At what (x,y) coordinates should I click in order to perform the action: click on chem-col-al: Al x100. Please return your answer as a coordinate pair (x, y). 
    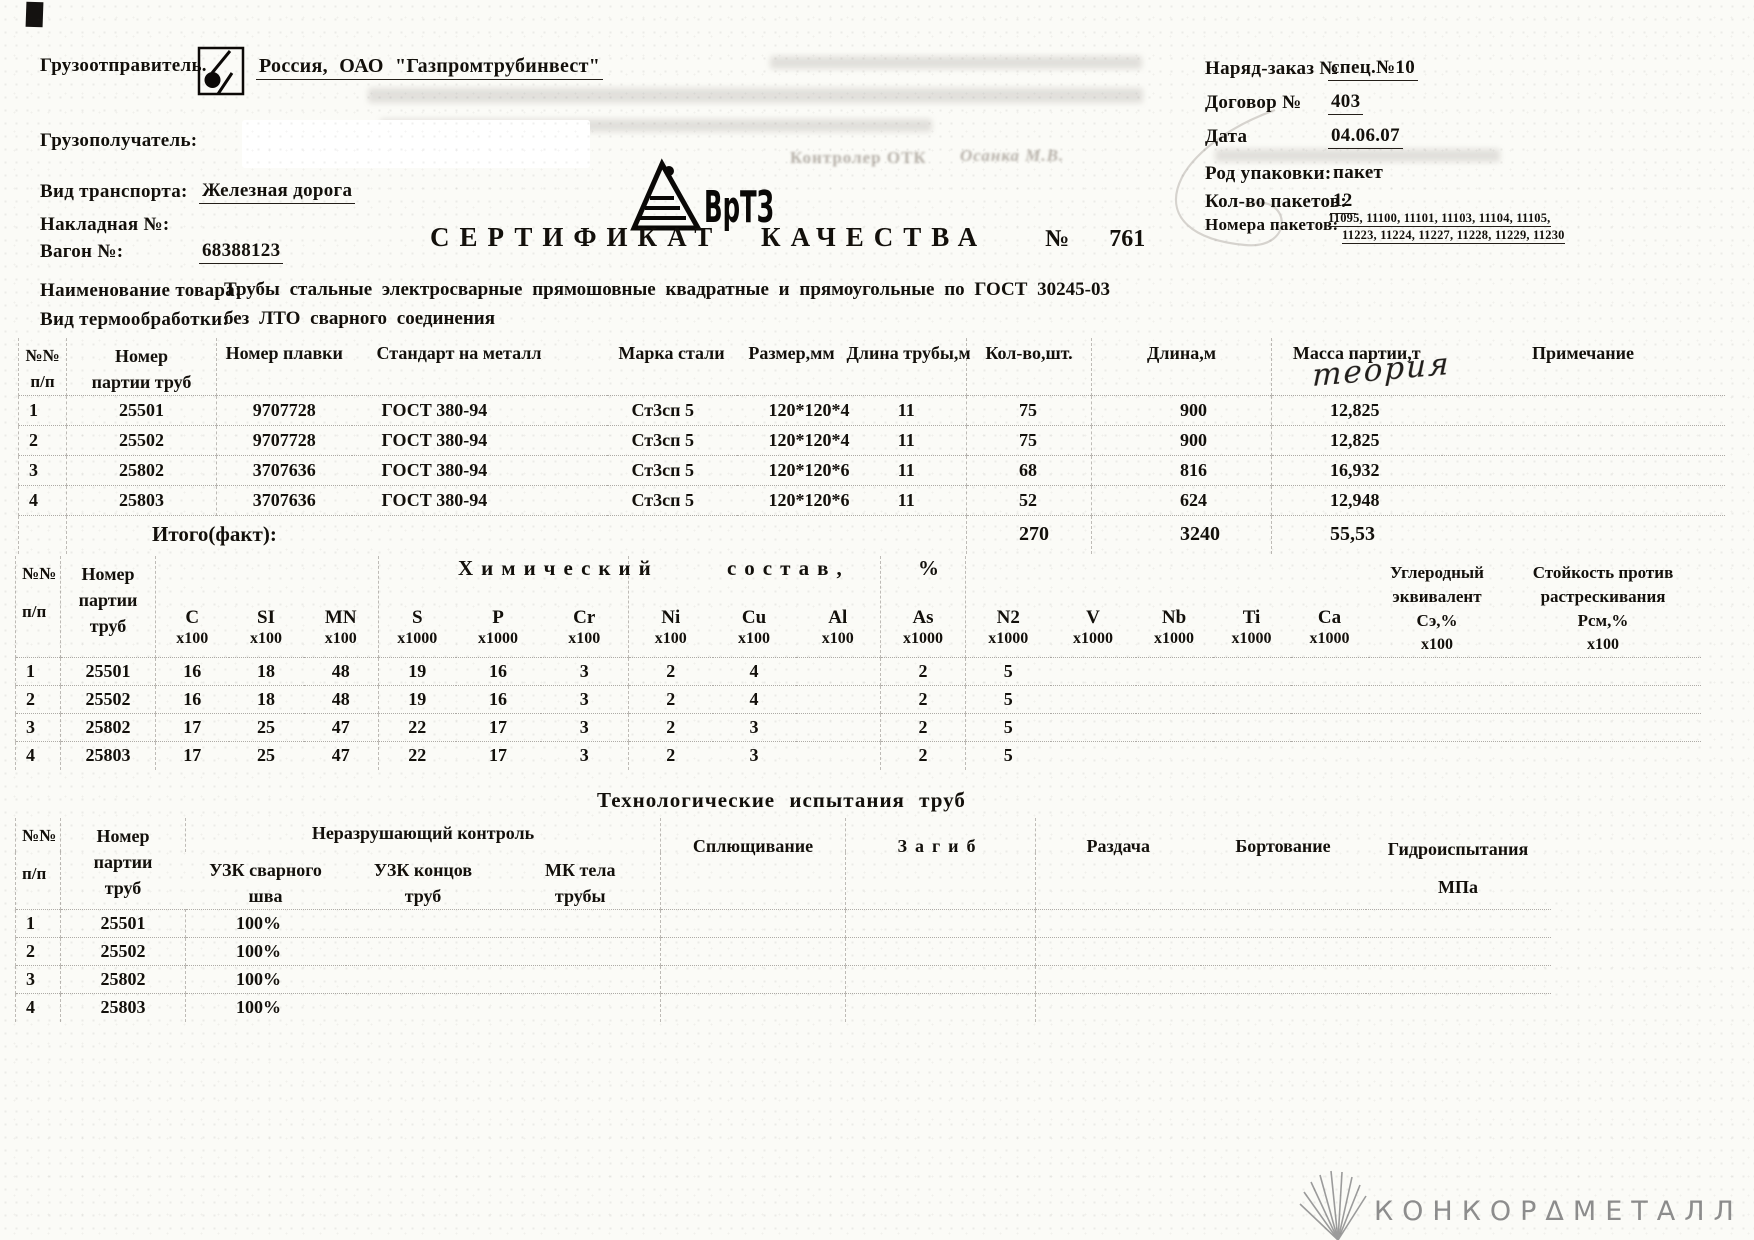
    Looking at the image, I should click on (837, 627).